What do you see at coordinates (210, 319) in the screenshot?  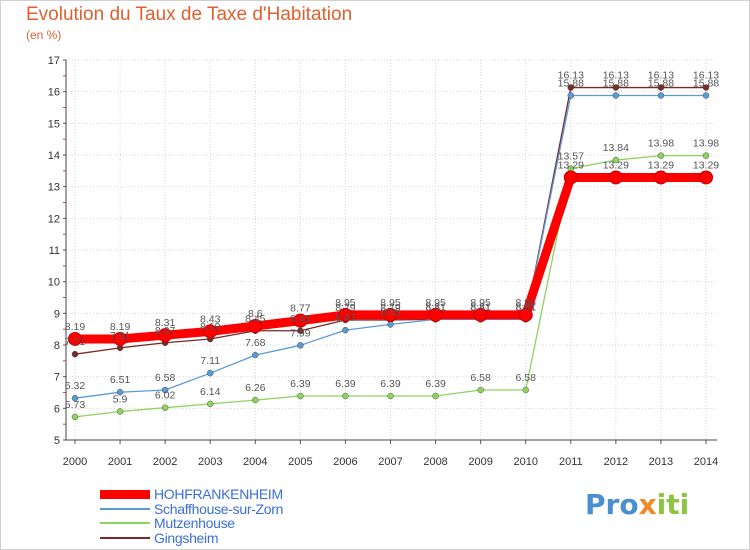 I see `data-label: 8.43` at bounding box center [210, 319].